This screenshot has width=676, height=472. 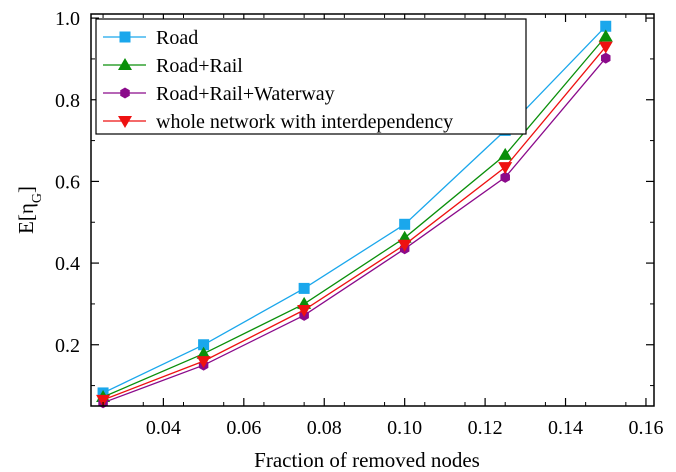 I want to click on x-axis-label: Fraction of removed nodes, so click(x=367, y=460).